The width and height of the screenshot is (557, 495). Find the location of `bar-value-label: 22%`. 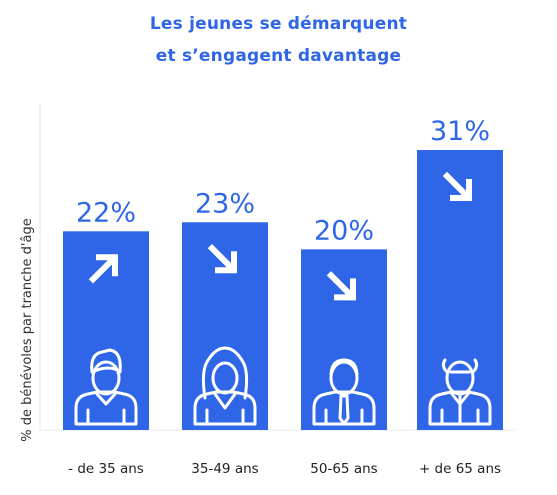

bar-value-label: 22% is located at coordinates (106, 212).